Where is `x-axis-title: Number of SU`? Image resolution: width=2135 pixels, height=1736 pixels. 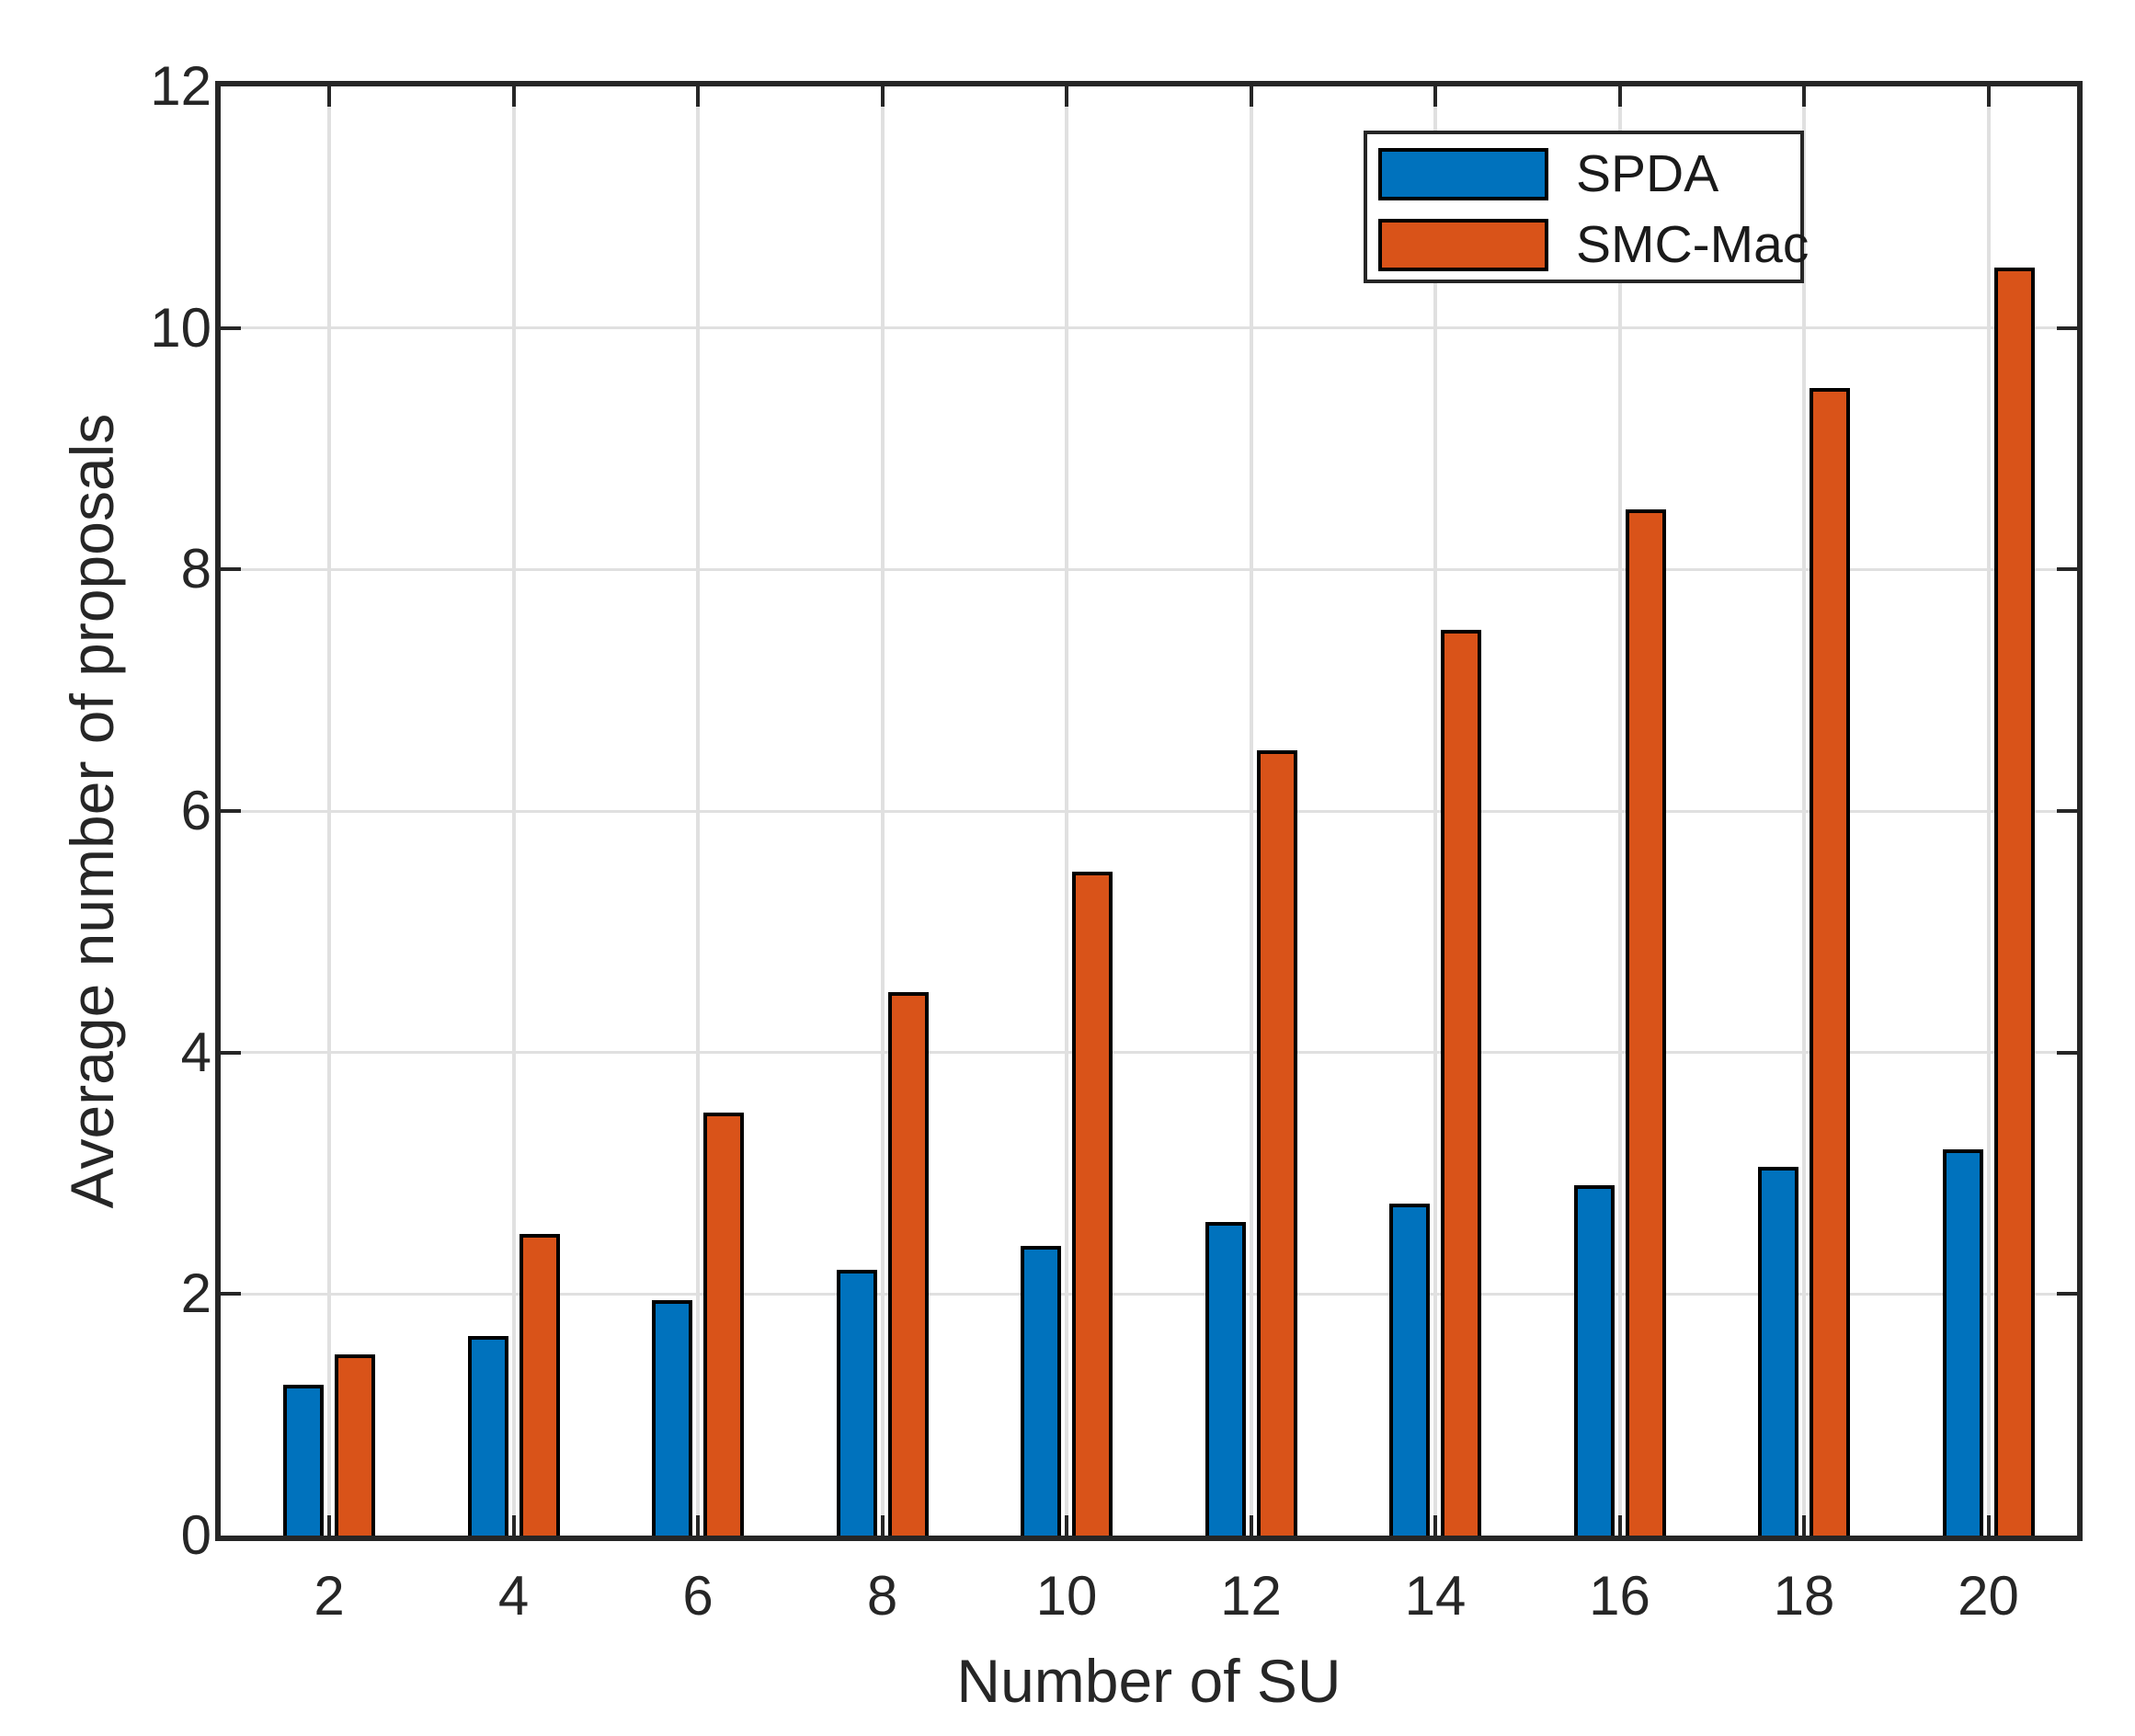
x-axis-title: Number of SU is located at coordinates (1149, 1681).